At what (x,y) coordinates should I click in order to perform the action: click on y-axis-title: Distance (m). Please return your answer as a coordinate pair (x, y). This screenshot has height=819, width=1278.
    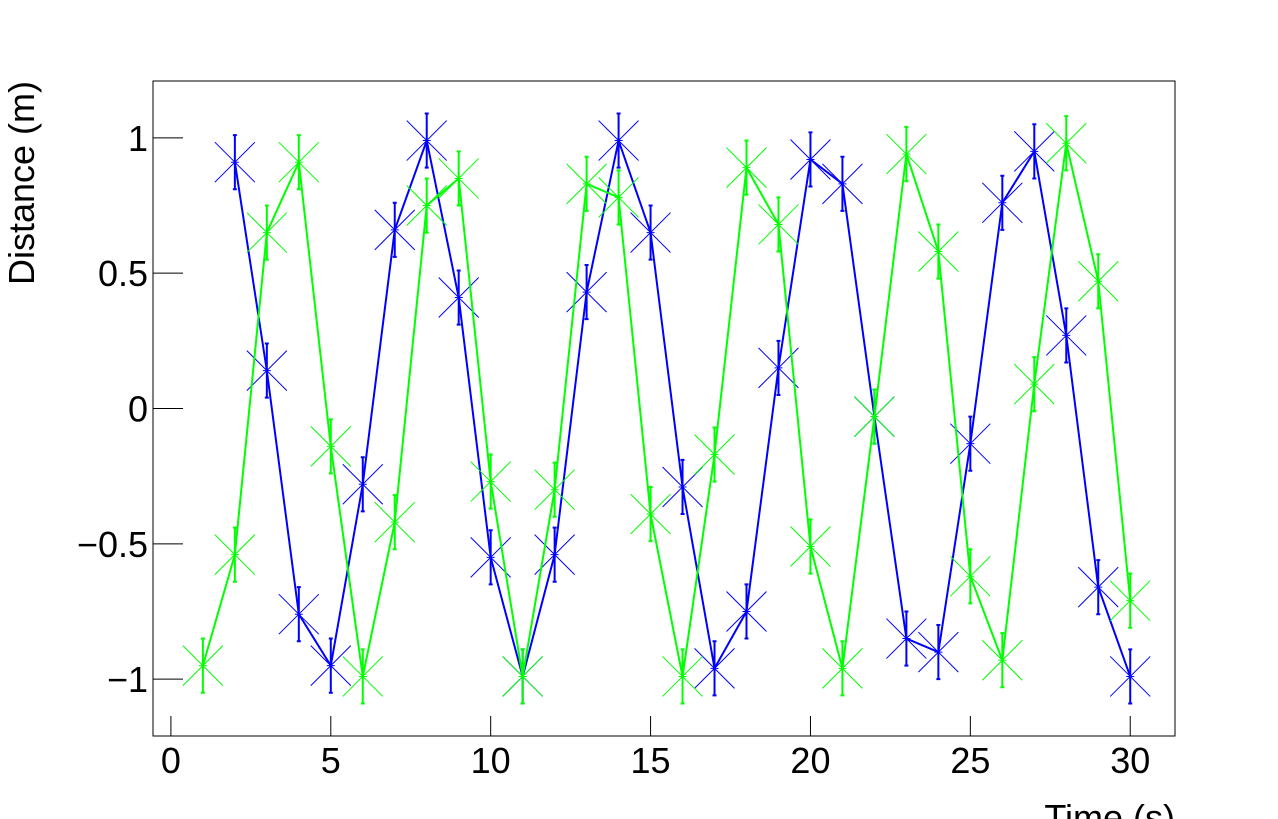
    Looking at the image, I should click on (21, 183).